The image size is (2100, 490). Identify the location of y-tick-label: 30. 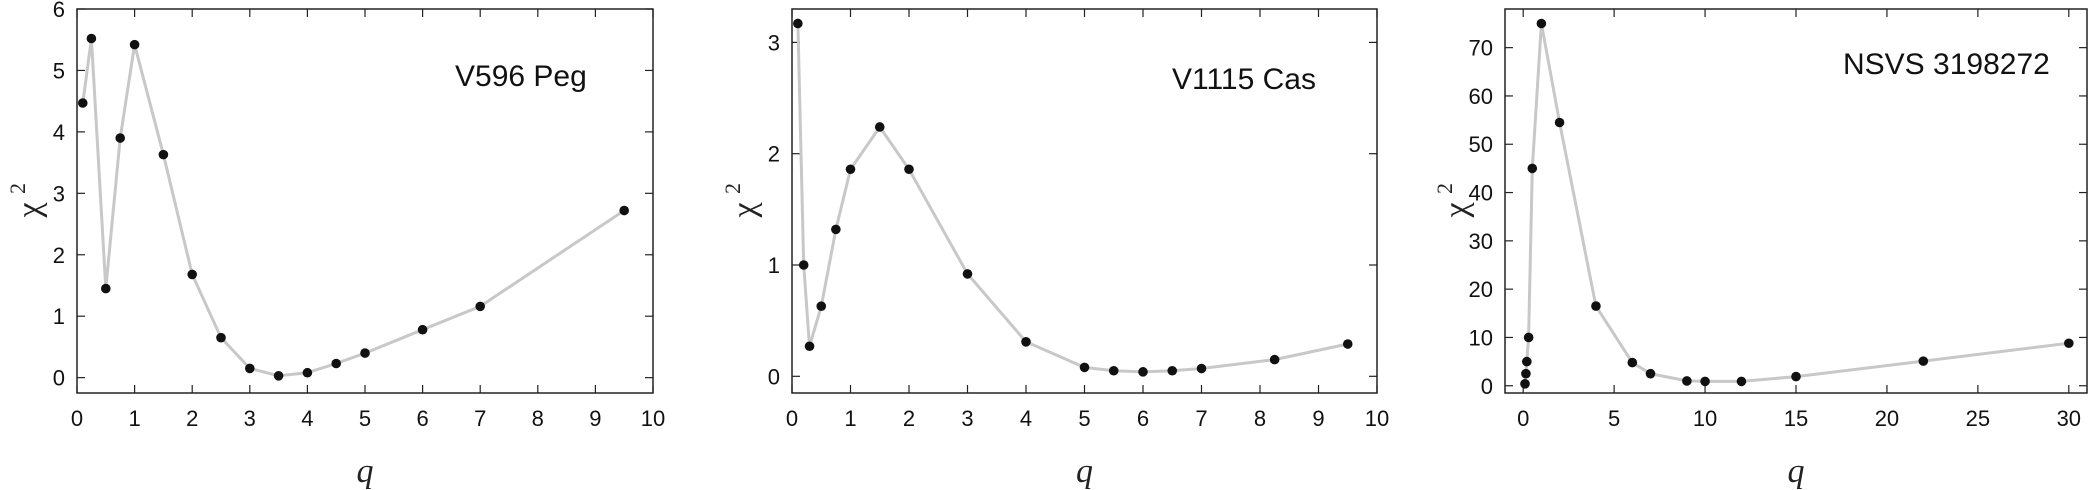
(1481, 241).